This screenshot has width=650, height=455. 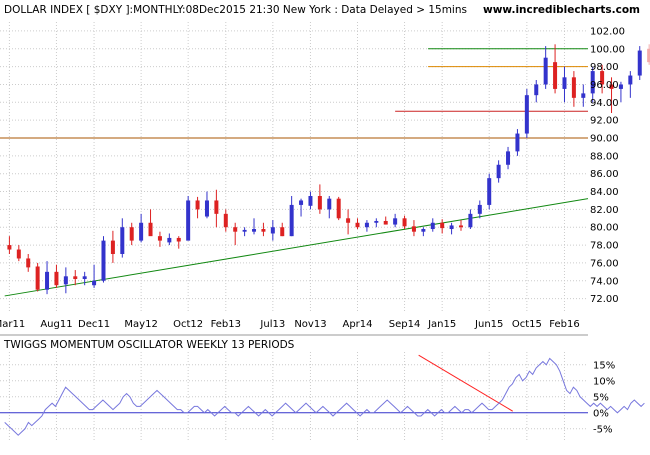 What do you see at coordinates (272, 324) in the screenshot?
I see `x-tick-label: Jul13` at bounding box center [272, 324].